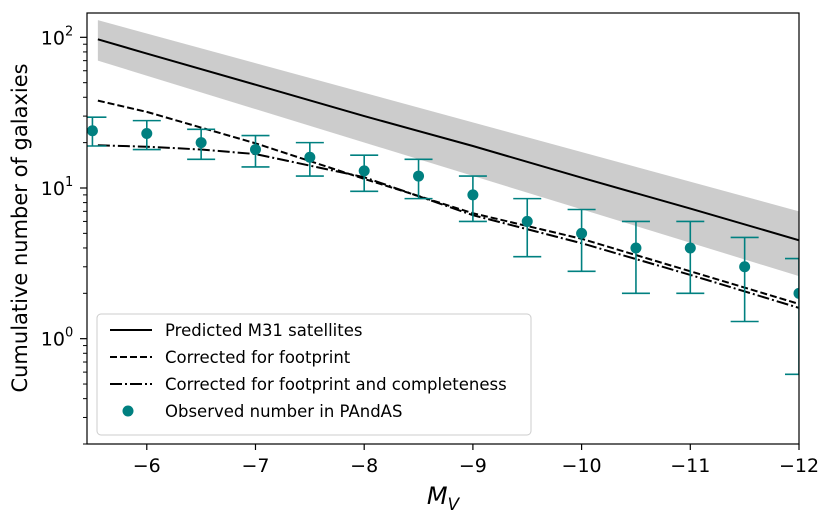 The width and height of the screenshot is (830, 518). Describe the element at coordinates (20, 227) in the screenshot. I see `y-axis-label: Cumulative number of galaxies` at that location.